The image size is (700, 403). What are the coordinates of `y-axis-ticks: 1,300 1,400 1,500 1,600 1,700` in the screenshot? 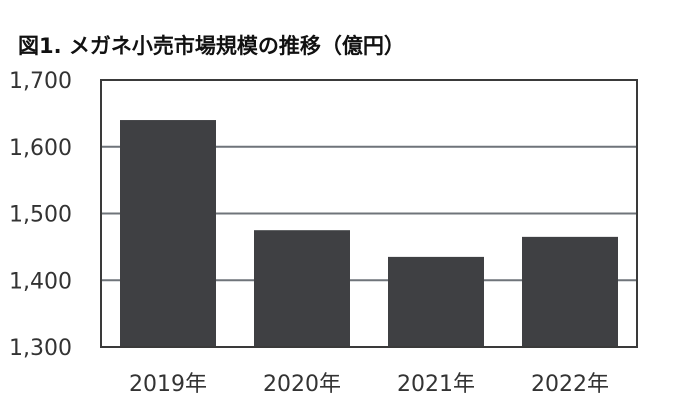 It's located at (40, 215).